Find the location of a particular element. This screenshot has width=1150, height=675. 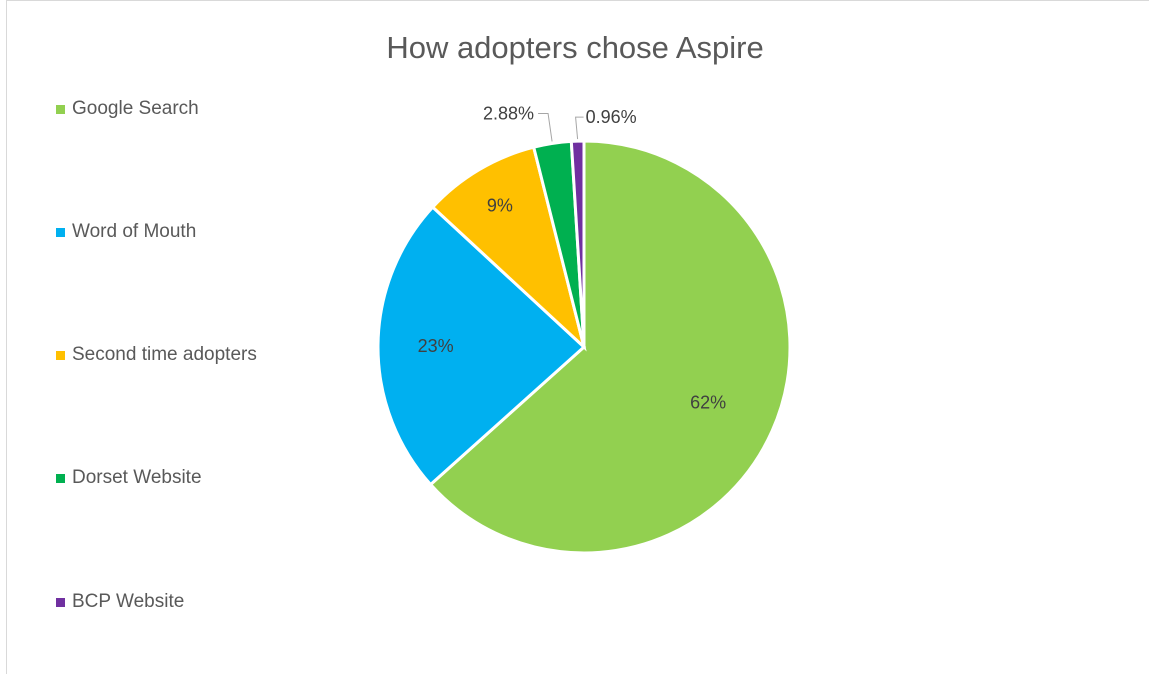

legend-item-bcp-website: BCP Website is located at coordinates (120, 602).